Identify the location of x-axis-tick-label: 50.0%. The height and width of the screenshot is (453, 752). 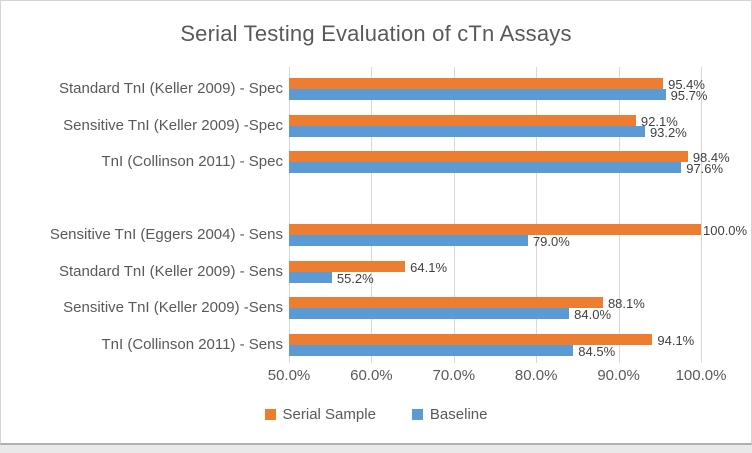
(289, 375).